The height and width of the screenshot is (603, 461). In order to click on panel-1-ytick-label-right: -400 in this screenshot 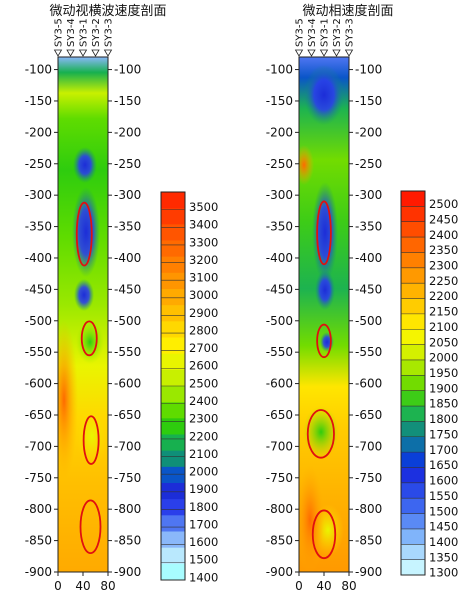, I will do `click(127, 258)`.